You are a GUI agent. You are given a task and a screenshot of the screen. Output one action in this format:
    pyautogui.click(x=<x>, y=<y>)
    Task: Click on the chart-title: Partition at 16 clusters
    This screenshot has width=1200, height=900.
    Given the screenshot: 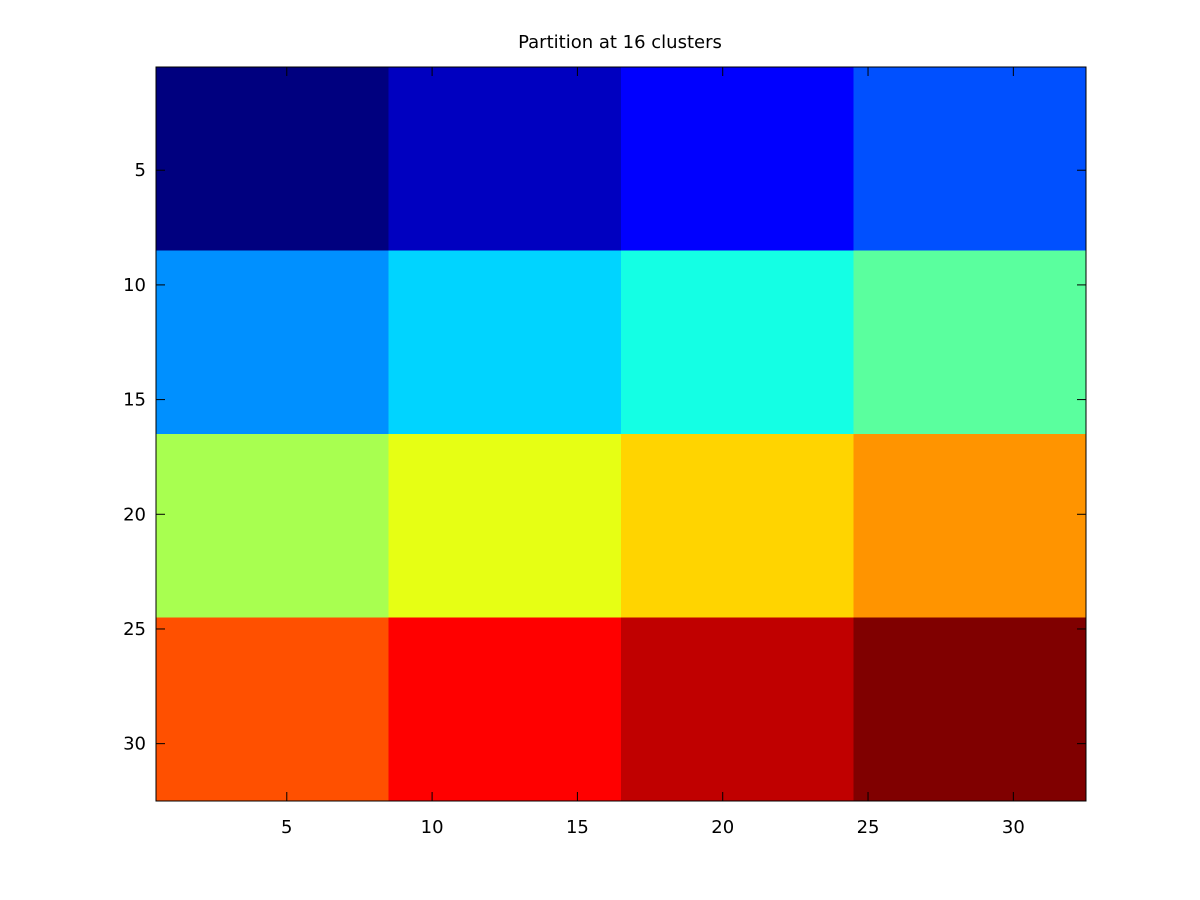 What is the action you would take?
    pyautogui.click(x=620, y=42)
    